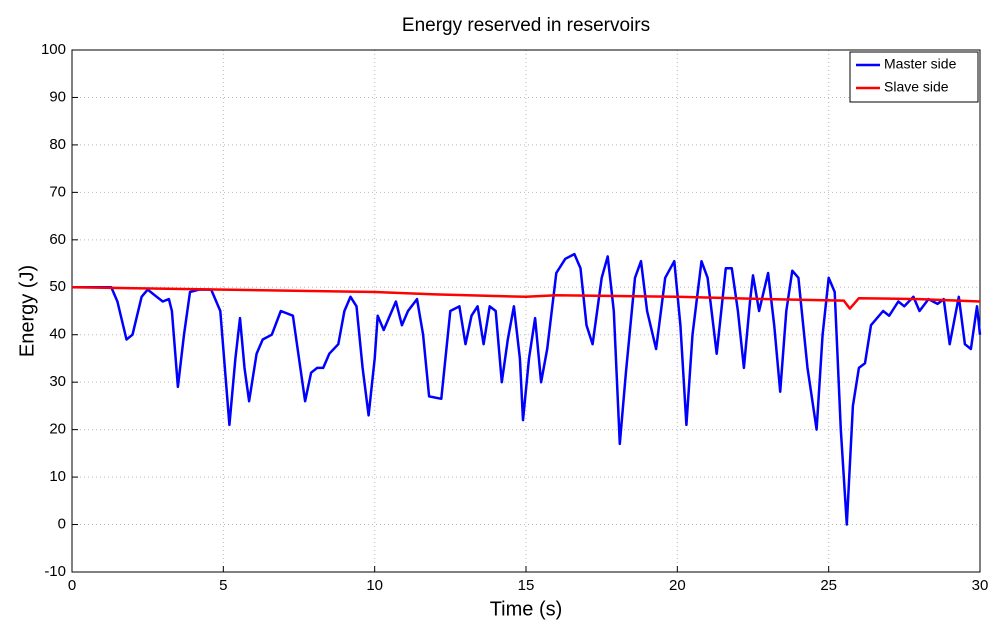 The height and width of the screenshot is (625, 1001). Describe the element at coordinates (980, 585) in the screenshot. I see `x-tick-label: 30` at that location.